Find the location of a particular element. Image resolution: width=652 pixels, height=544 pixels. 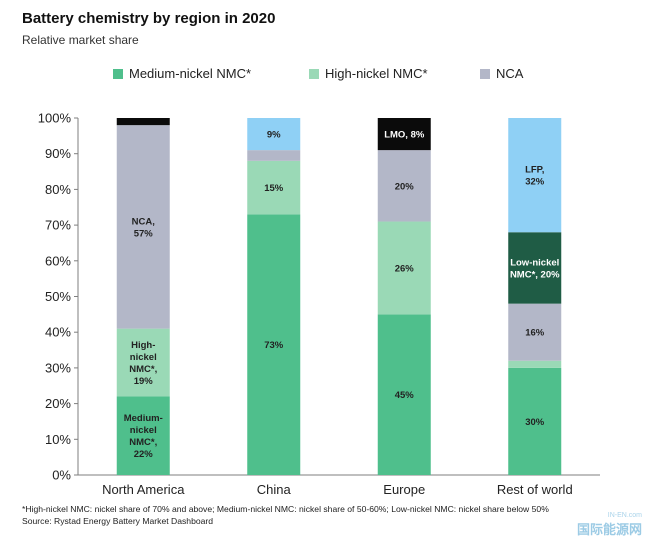

y-tick-label: 0% is located at coordinates (61, 475).